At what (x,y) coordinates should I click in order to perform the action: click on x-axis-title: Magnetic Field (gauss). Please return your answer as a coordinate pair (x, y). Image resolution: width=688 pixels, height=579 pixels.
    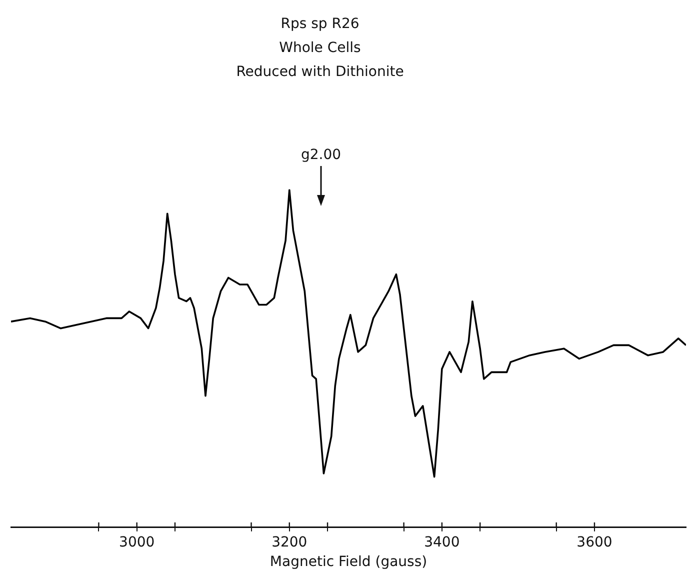
    Looking at the image, I should click on (349, 562).